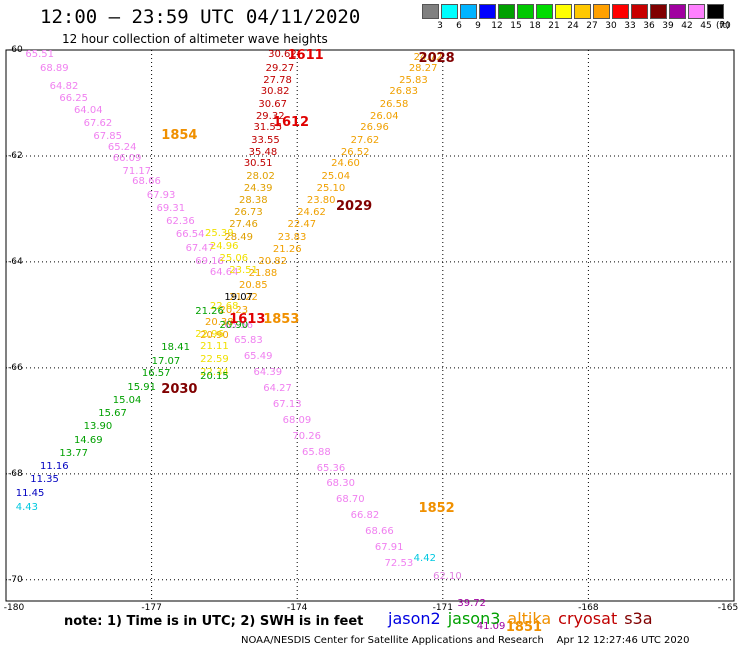  I want to click on wave-height-value: 20.23, so click(234, 310).